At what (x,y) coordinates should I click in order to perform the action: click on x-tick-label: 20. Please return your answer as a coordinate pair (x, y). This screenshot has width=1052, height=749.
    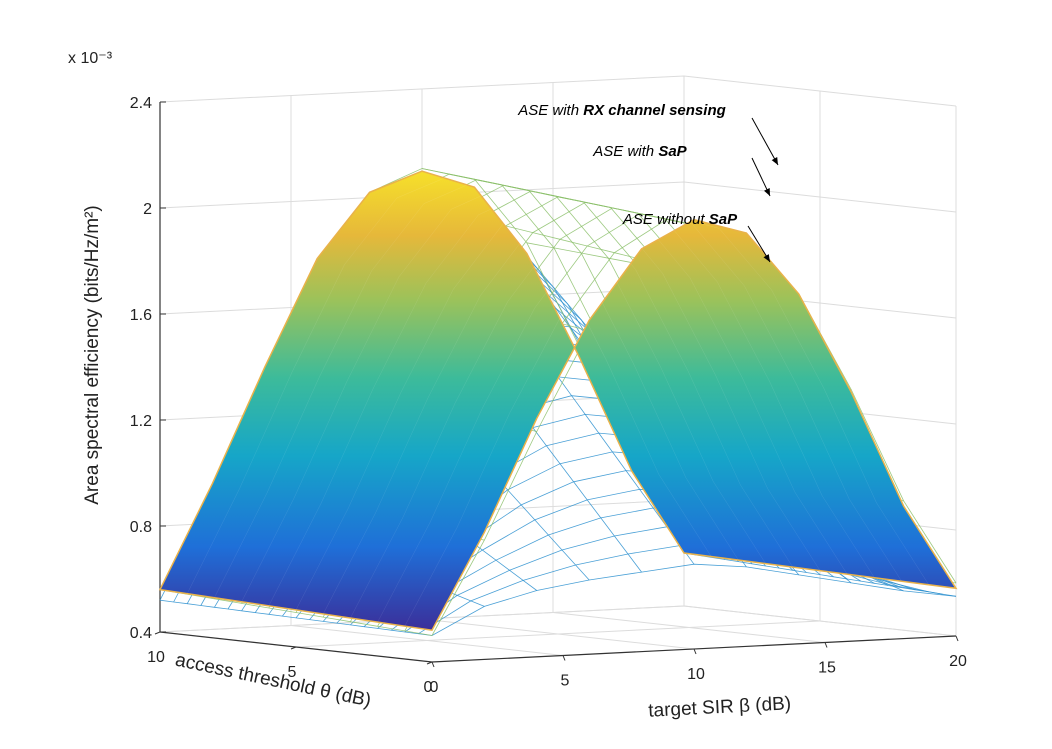
    Looking at the image, I should click on (958, 661).